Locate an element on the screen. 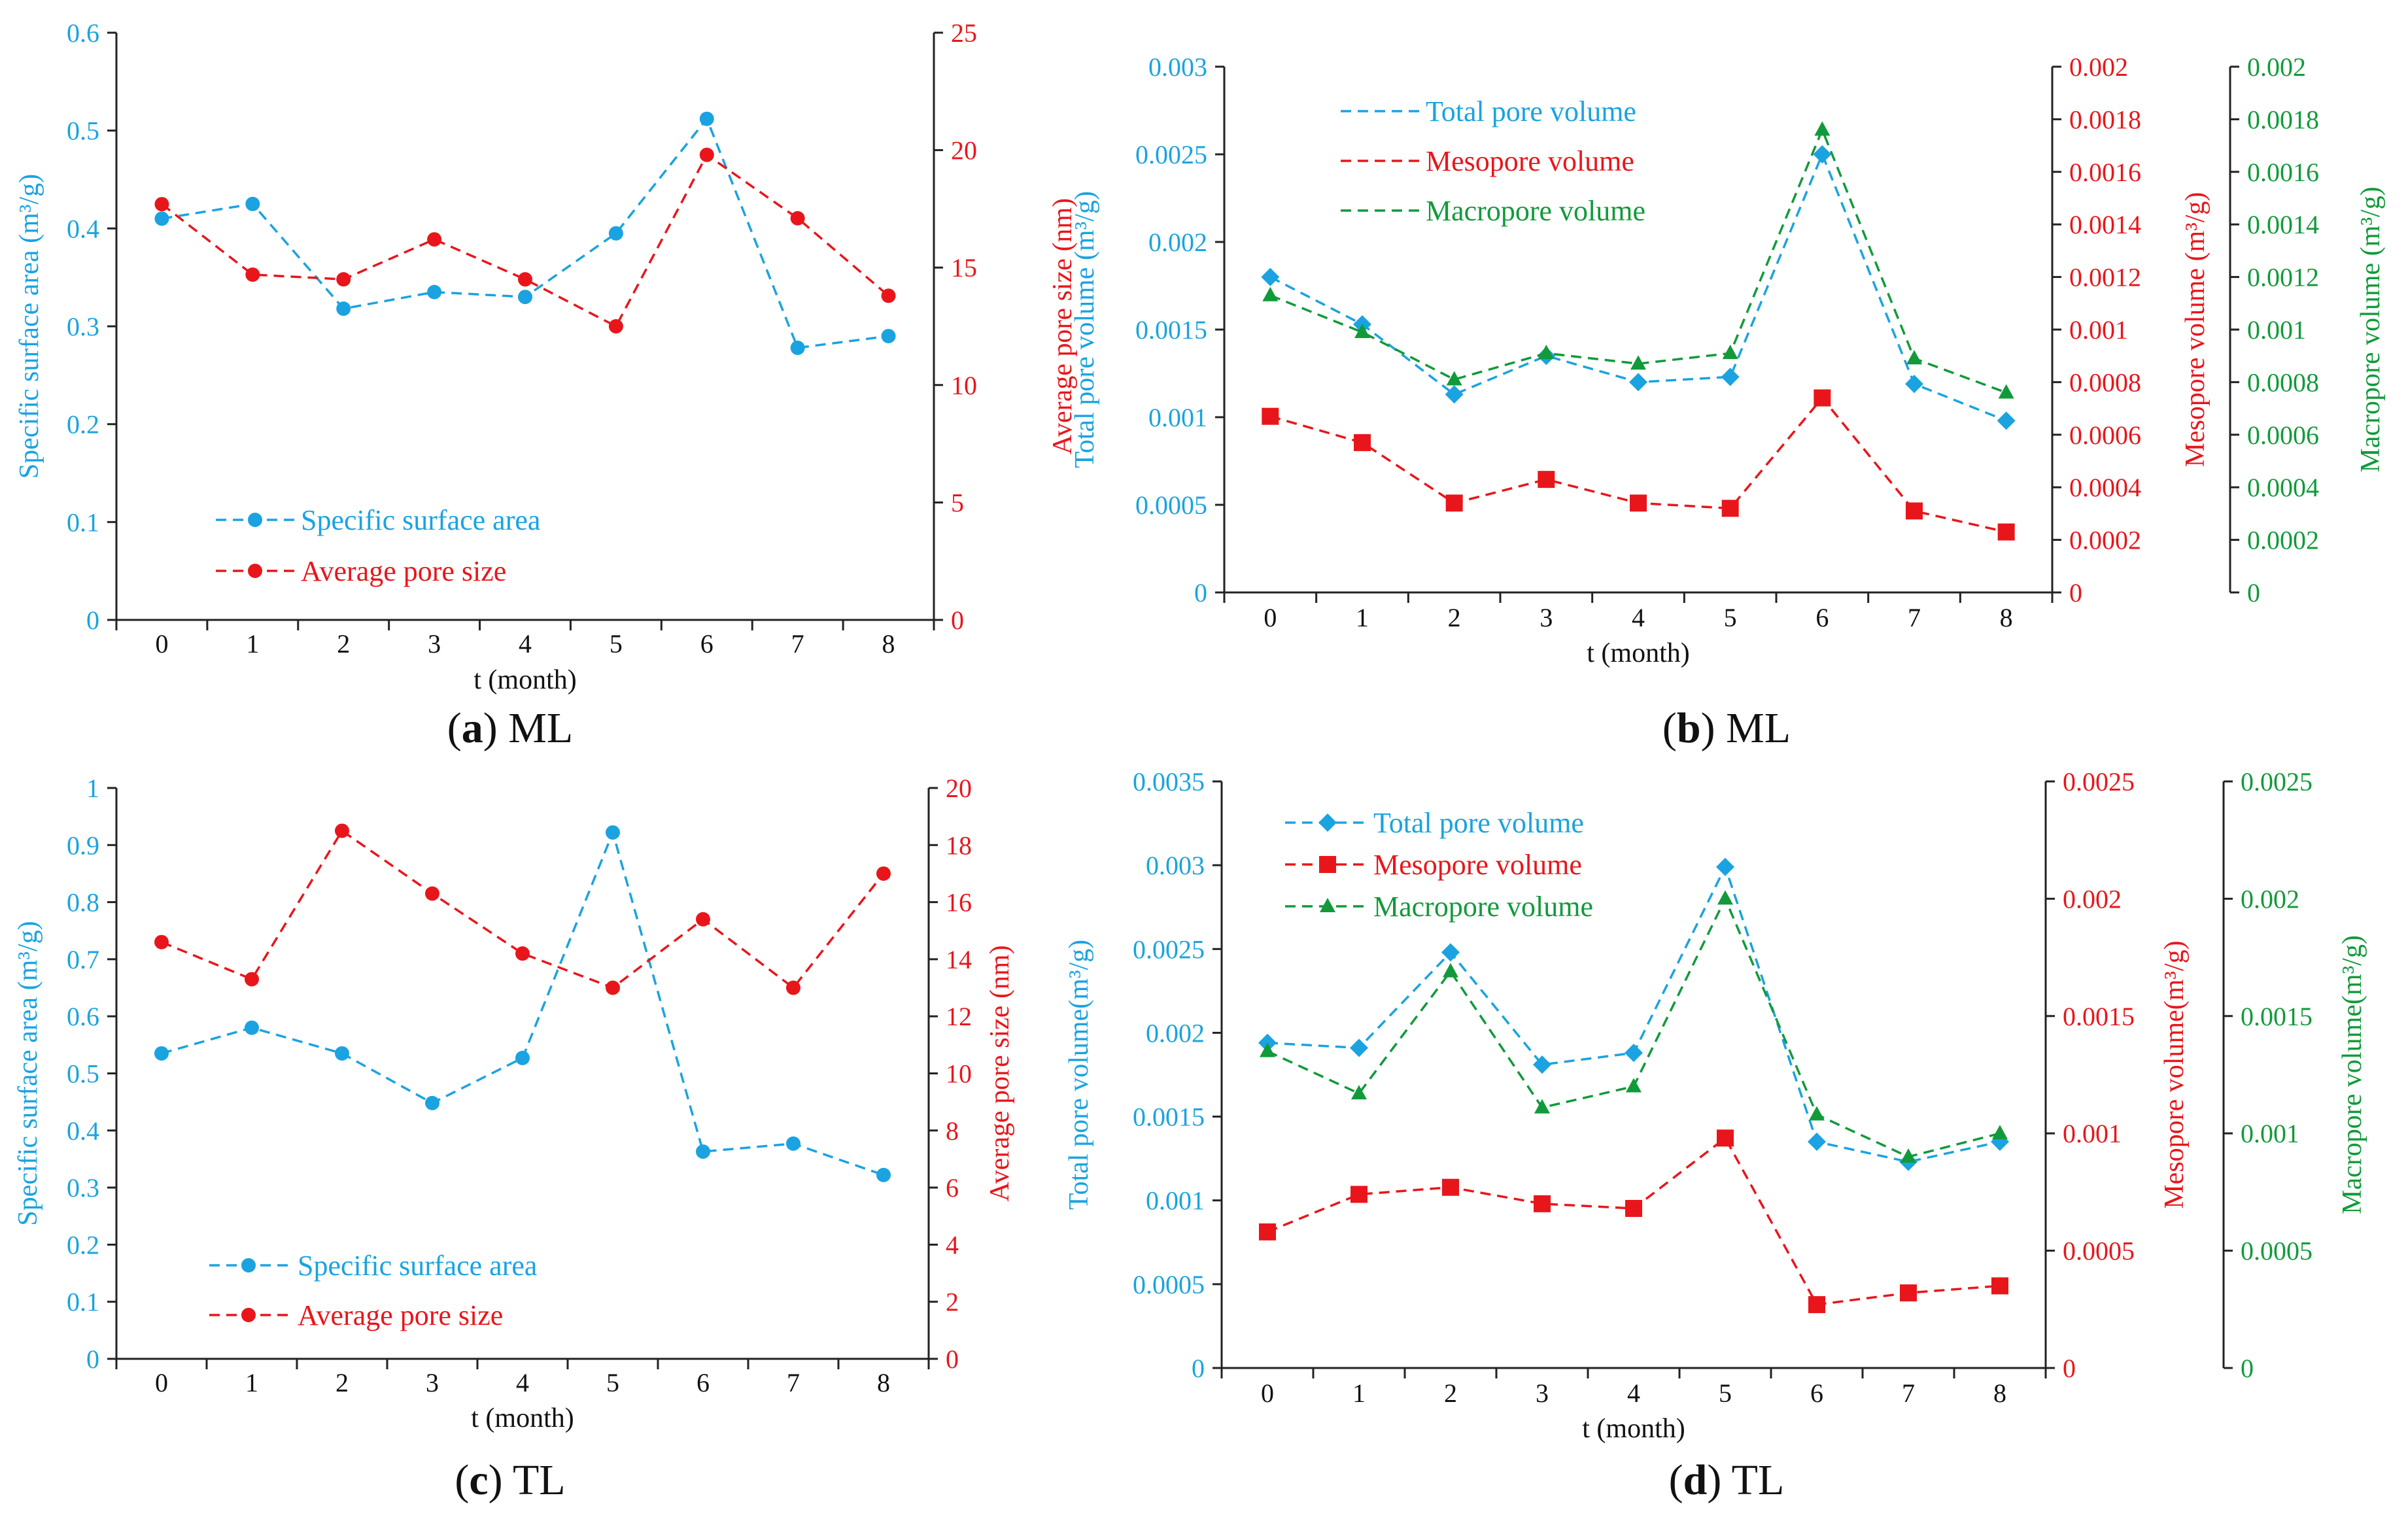  y-tick-label-blue: 0.0035 is located at coordinates (1169, 781).